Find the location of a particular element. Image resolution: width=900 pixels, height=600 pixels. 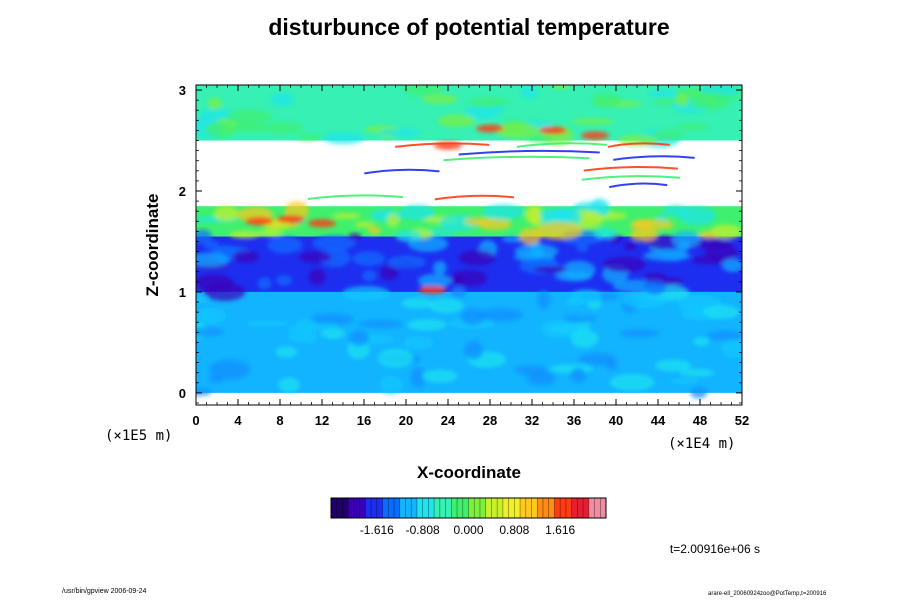

x-tick-label: 16 is located at coordinates (364, 420).